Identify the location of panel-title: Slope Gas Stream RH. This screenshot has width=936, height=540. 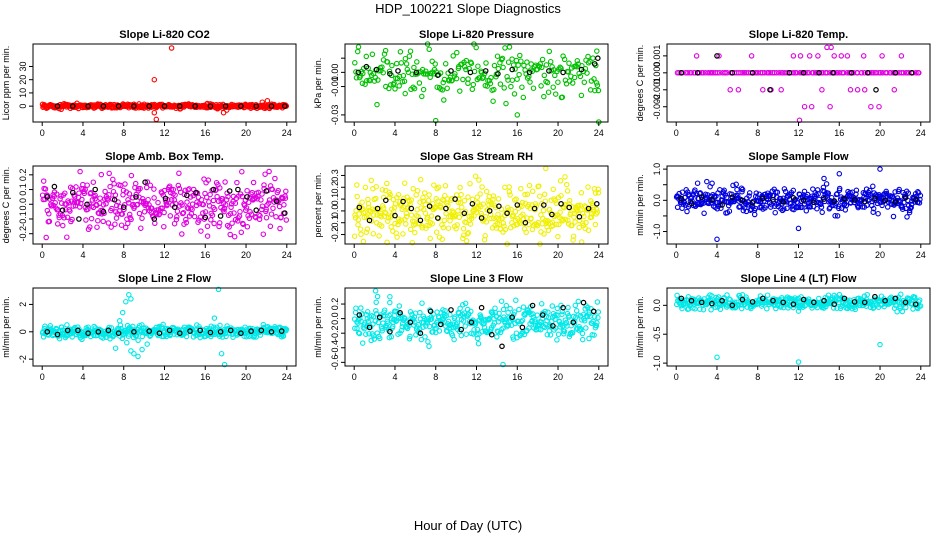
(476, 157).